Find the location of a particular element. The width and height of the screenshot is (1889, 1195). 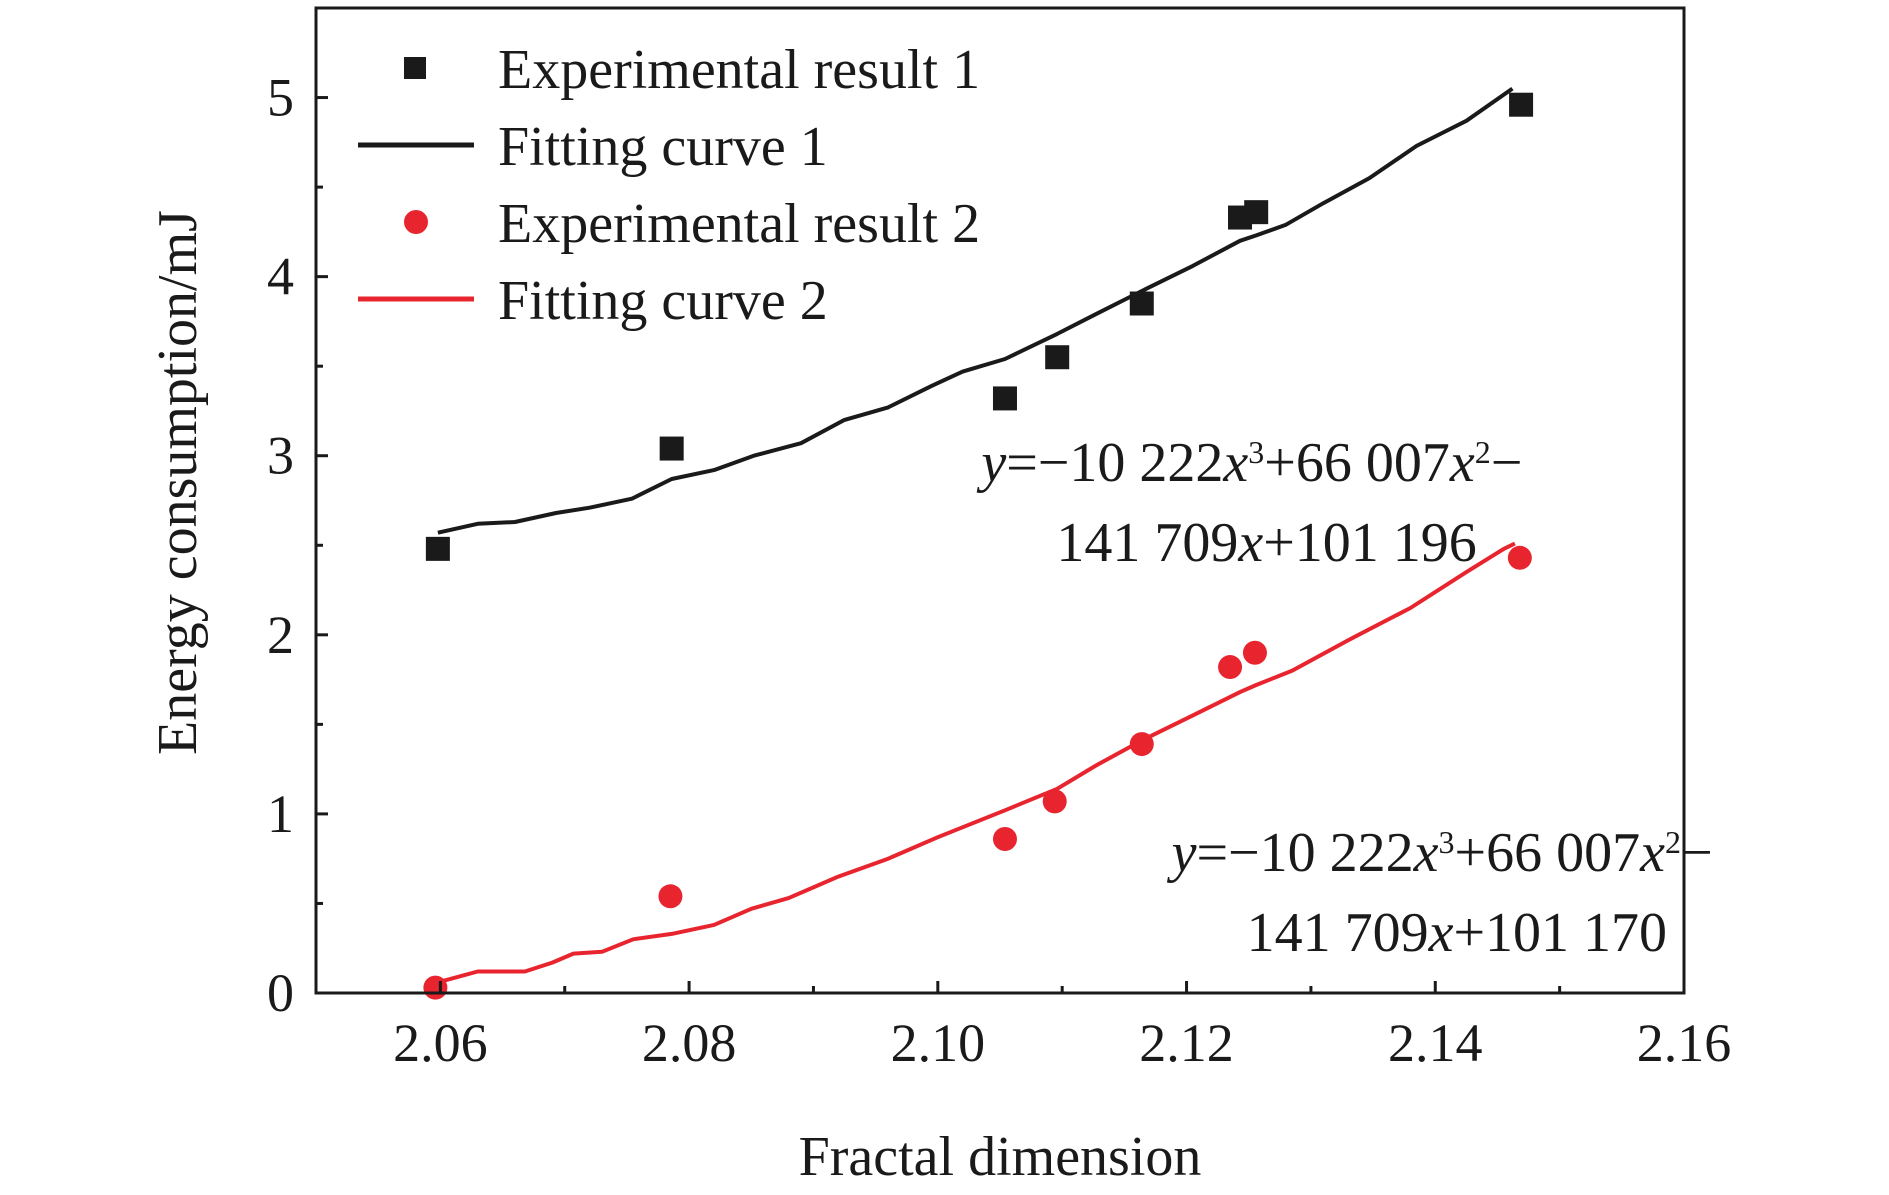

x-tick-label: 2.16 is located at coordinates (1684, 1043).